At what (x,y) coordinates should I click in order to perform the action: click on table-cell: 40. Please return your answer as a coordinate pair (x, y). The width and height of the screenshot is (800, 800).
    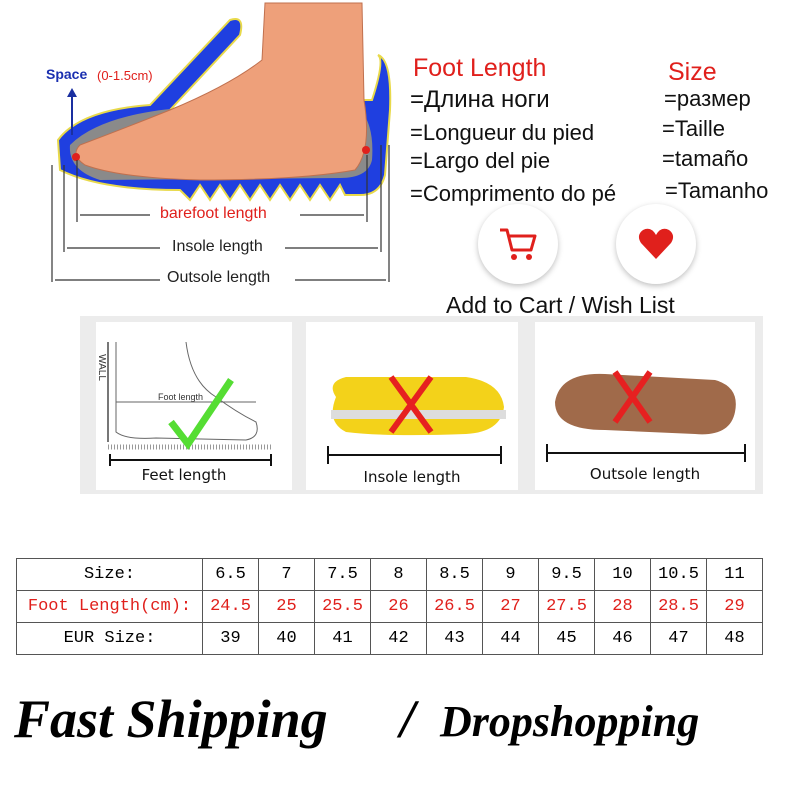
    Looking at the image, I should click on (286, 638).